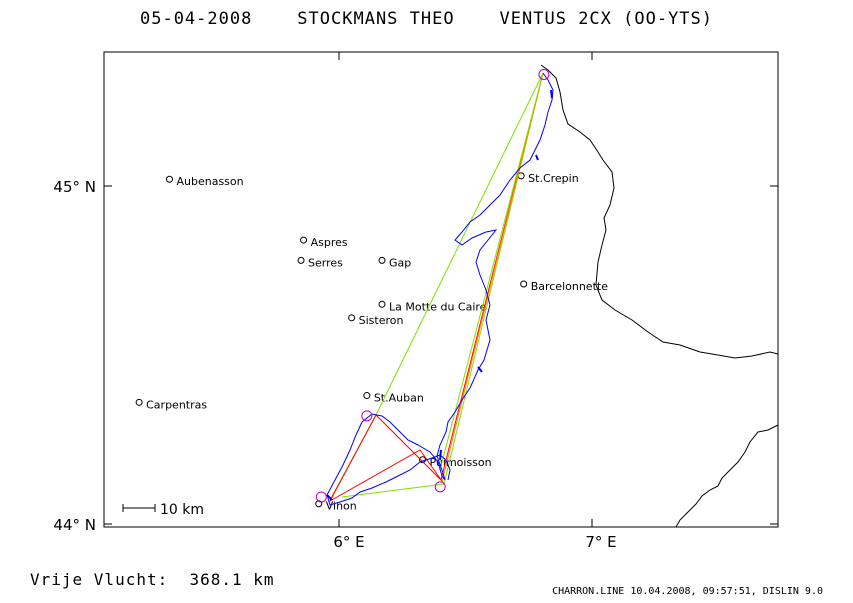 The height and width of the screenshot is (603, 853). I want to click on place-label: Vinon, so click(341, 506).